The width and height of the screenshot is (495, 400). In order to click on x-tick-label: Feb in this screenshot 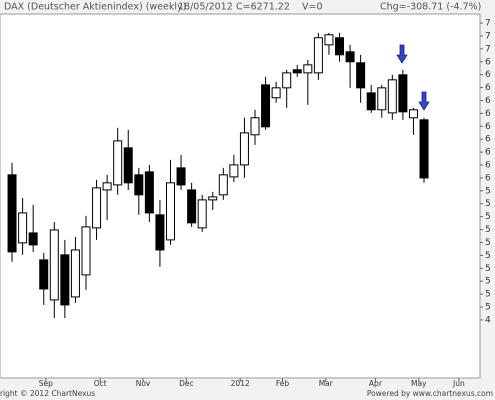, I will do `click(283, 383)`.